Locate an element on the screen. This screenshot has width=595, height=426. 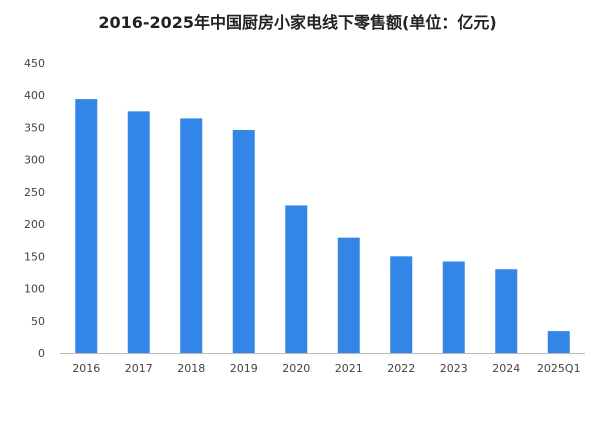
bar-2020 is located at coordinates (296, 279).